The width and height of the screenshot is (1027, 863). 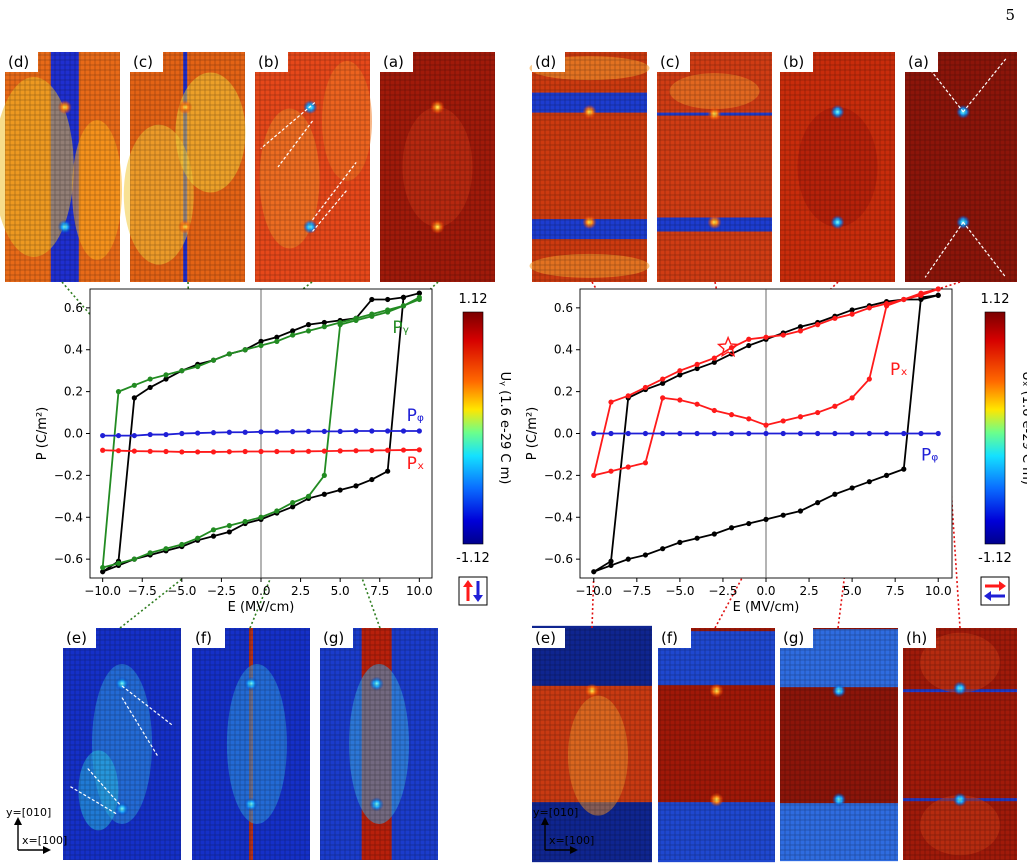 What do you see at coordinates (184, 167) in the screenshot?
I see `field-map-panel: (c)` at bounding box center [184, 167].